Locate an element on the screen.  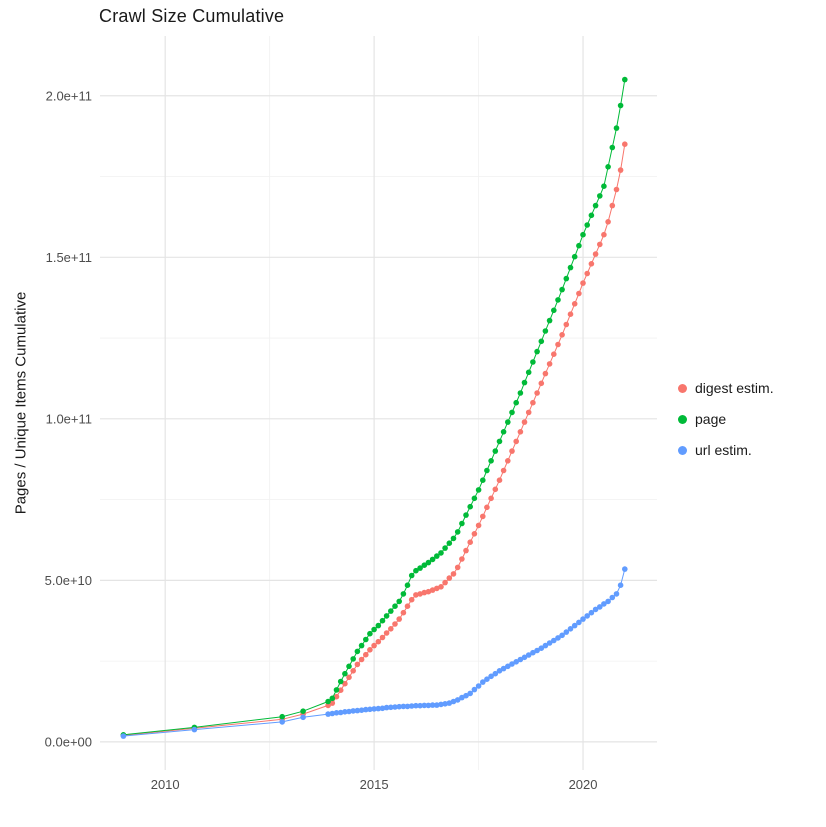
legend-key-page-icon is located at coordinates (682, 419).